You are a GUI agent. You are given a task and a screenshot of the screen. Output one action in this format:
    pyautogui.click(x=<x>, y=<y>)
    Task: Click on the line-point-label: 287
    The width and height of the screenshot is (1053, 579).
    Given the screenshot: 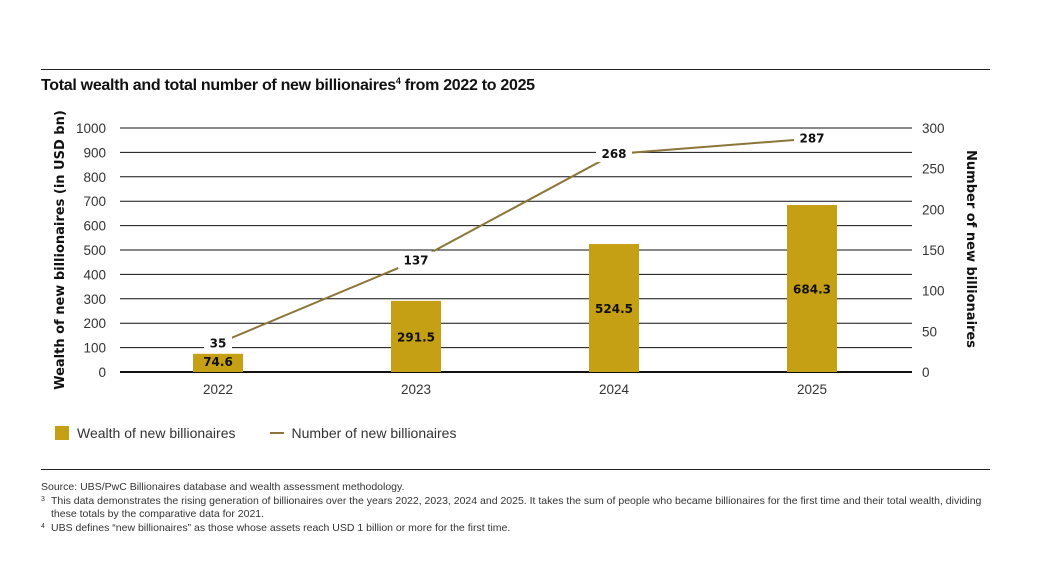 What is the action you would take?
    pyautogui.click(x=811, y=139)
    